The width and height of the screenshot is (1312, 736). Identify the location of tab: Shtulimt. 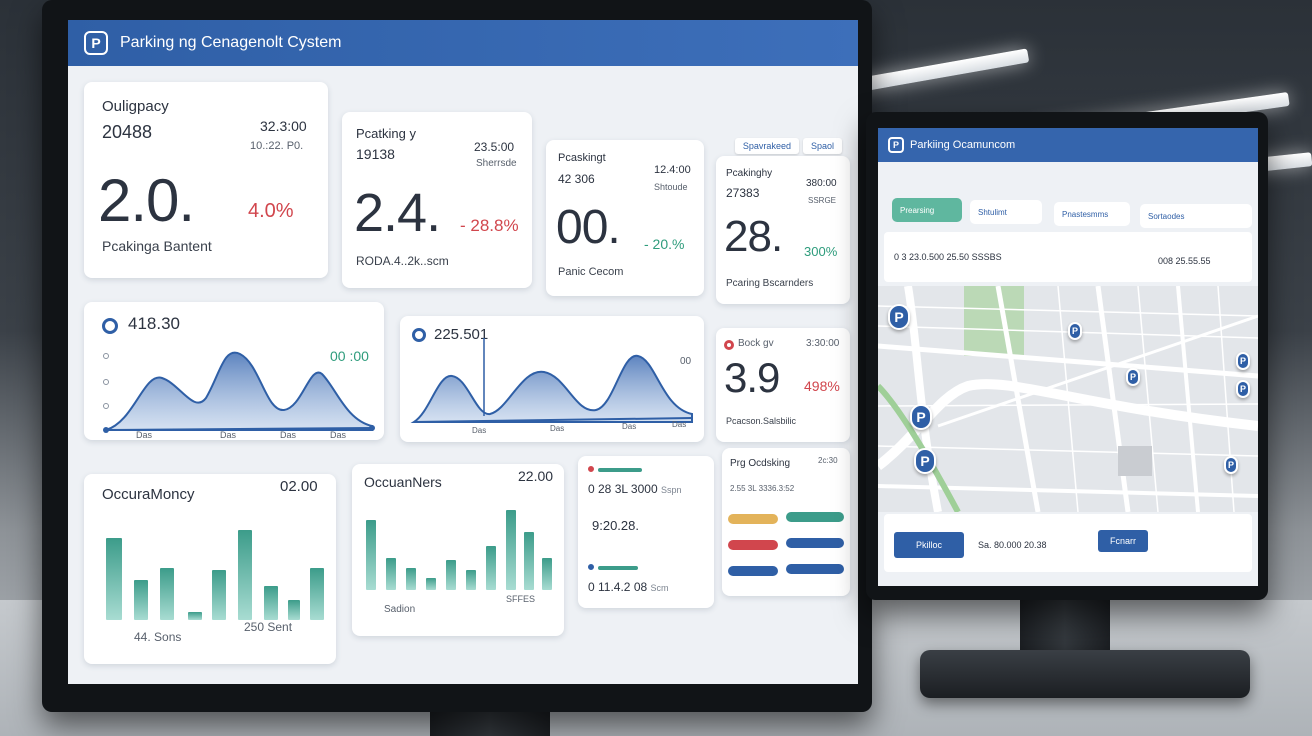
(1006, 212).